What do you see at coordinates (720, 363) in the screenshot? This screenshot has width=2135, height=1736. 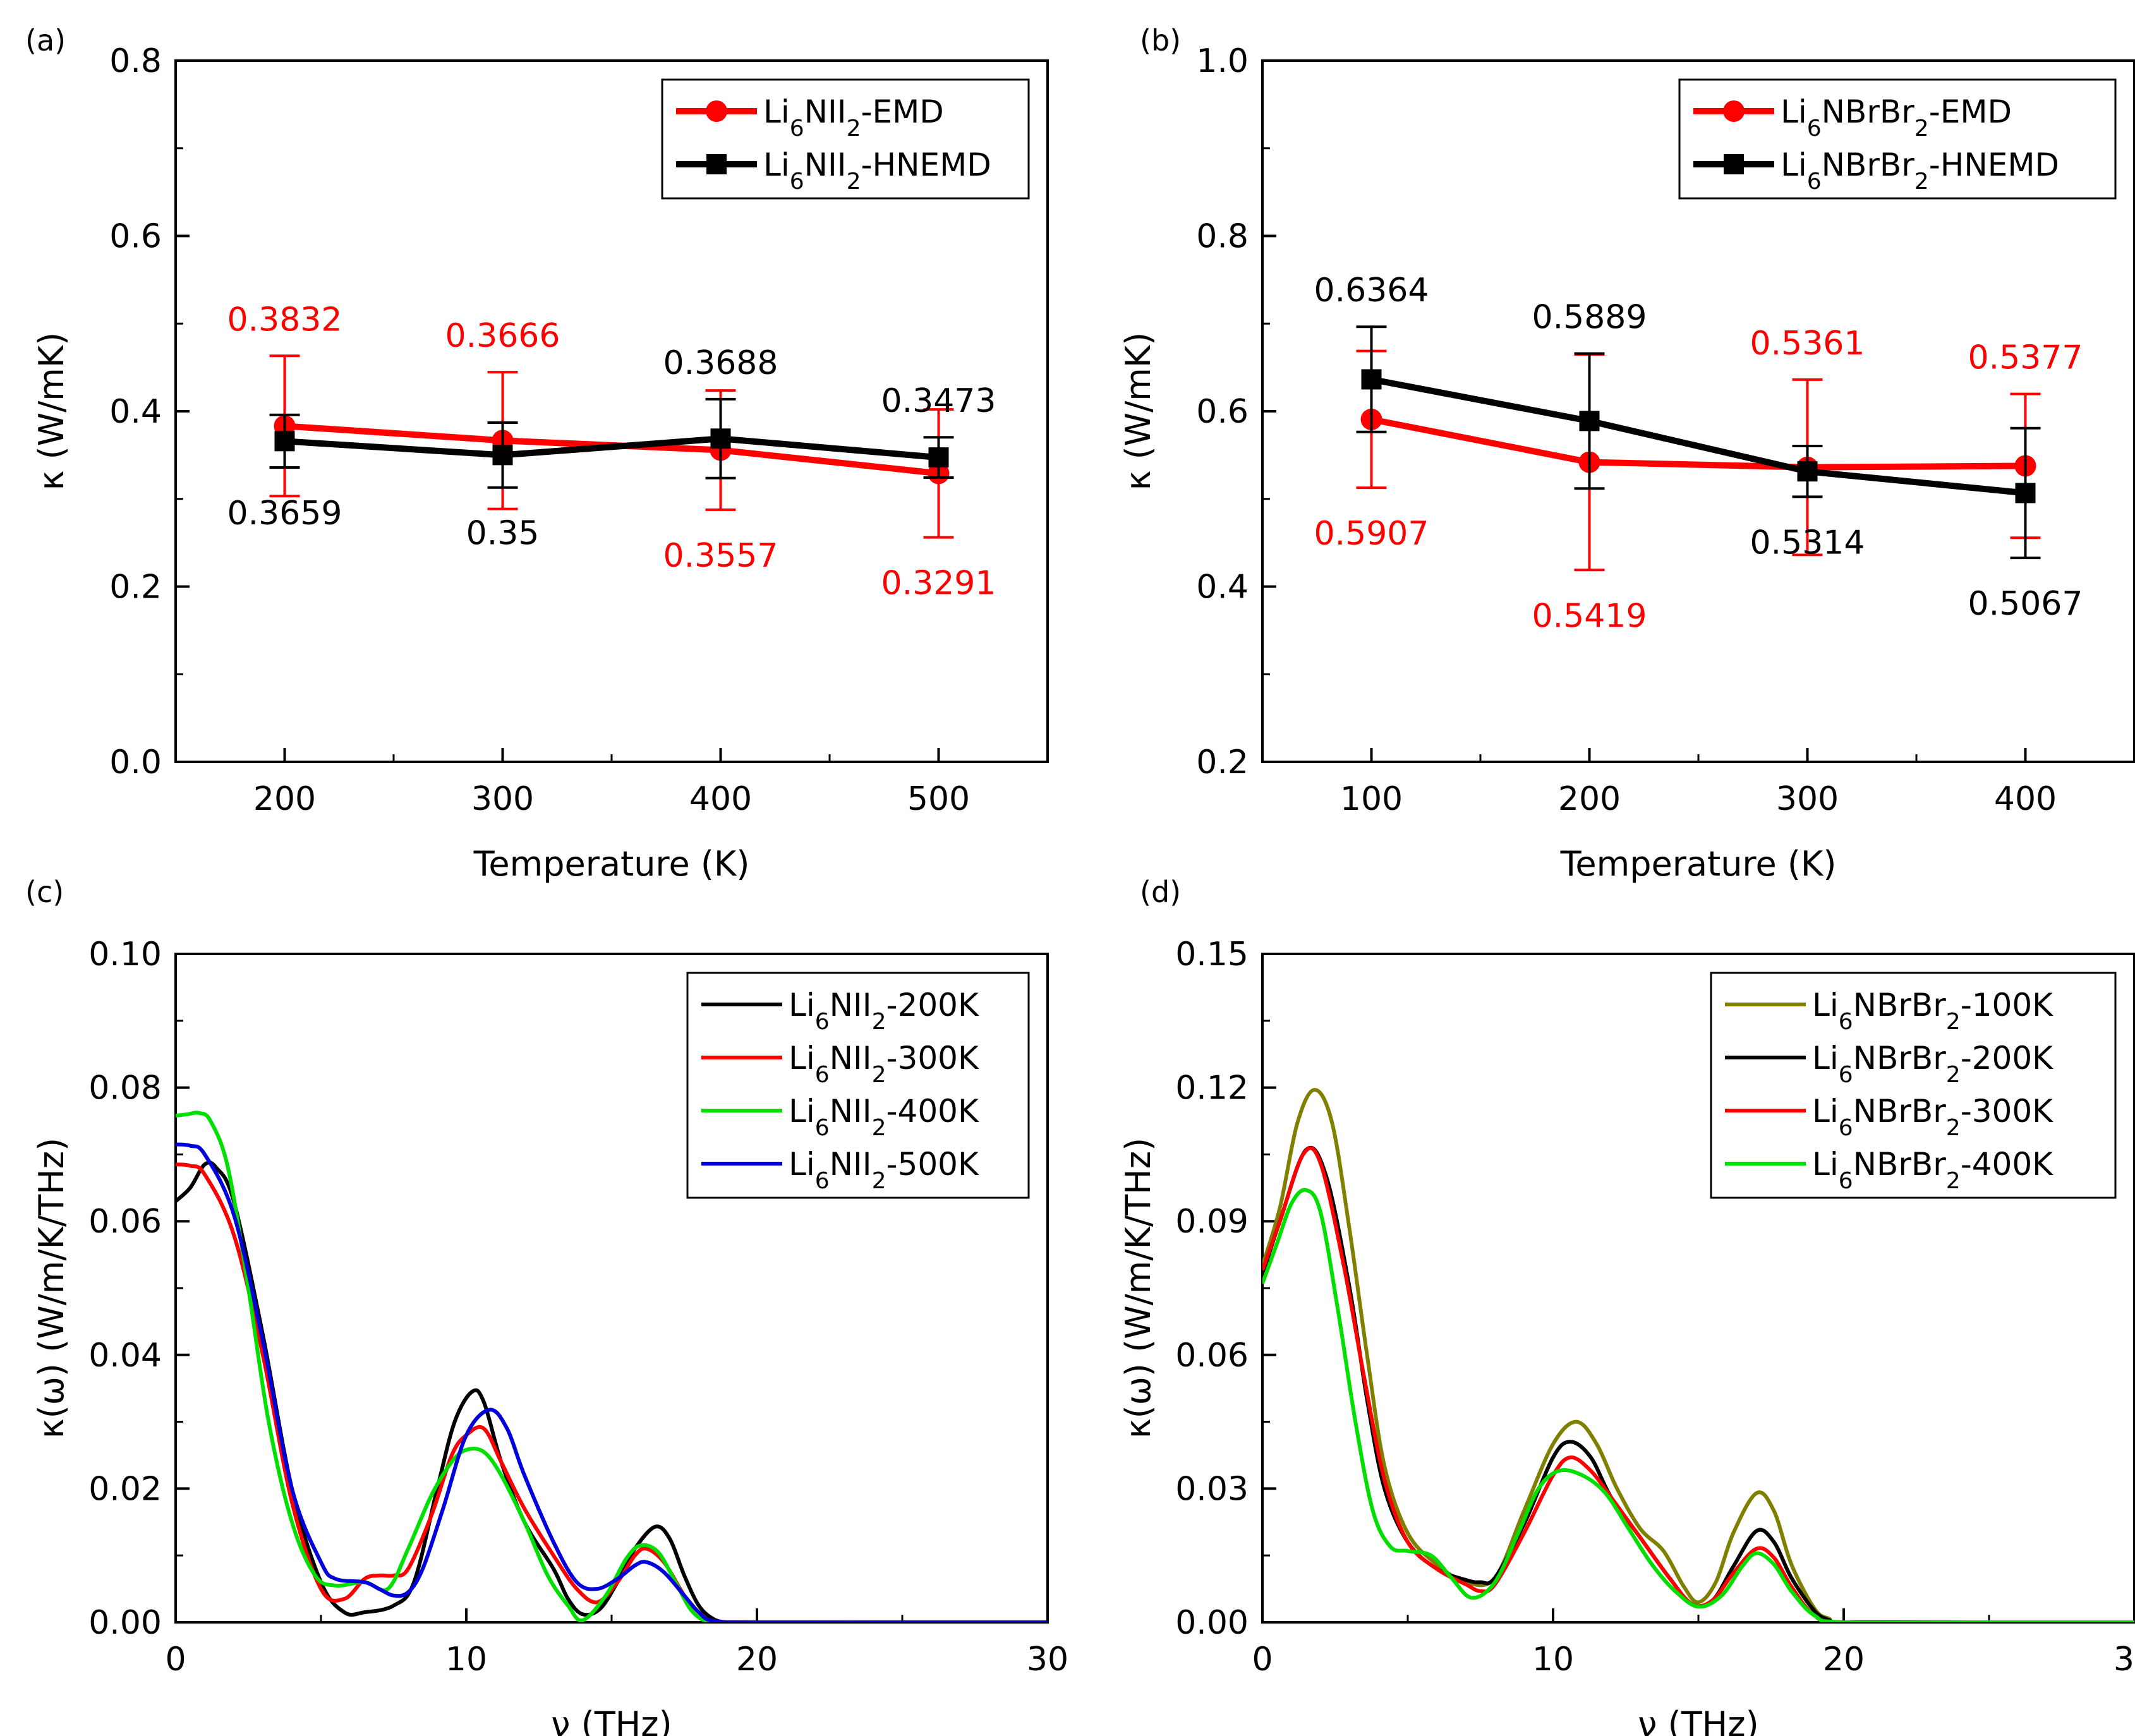 I see `data-label: 0.3688` at bounding box center [720, 363].